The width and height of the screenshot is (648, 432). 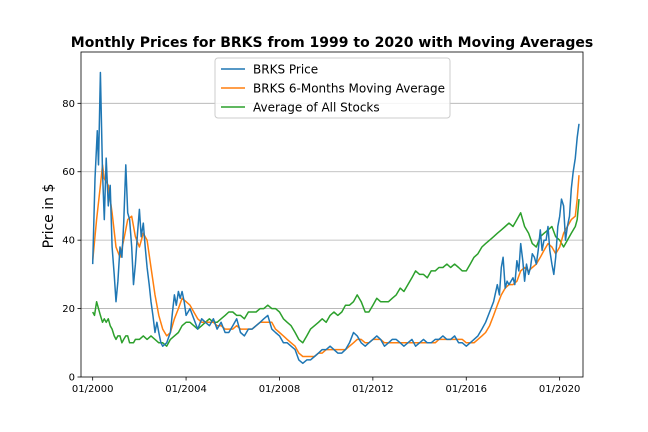 What do you see at coordinates (285, 70) in the screenshot?
I see `legend-label: BRKS Price` at bounding box center [285, 70].